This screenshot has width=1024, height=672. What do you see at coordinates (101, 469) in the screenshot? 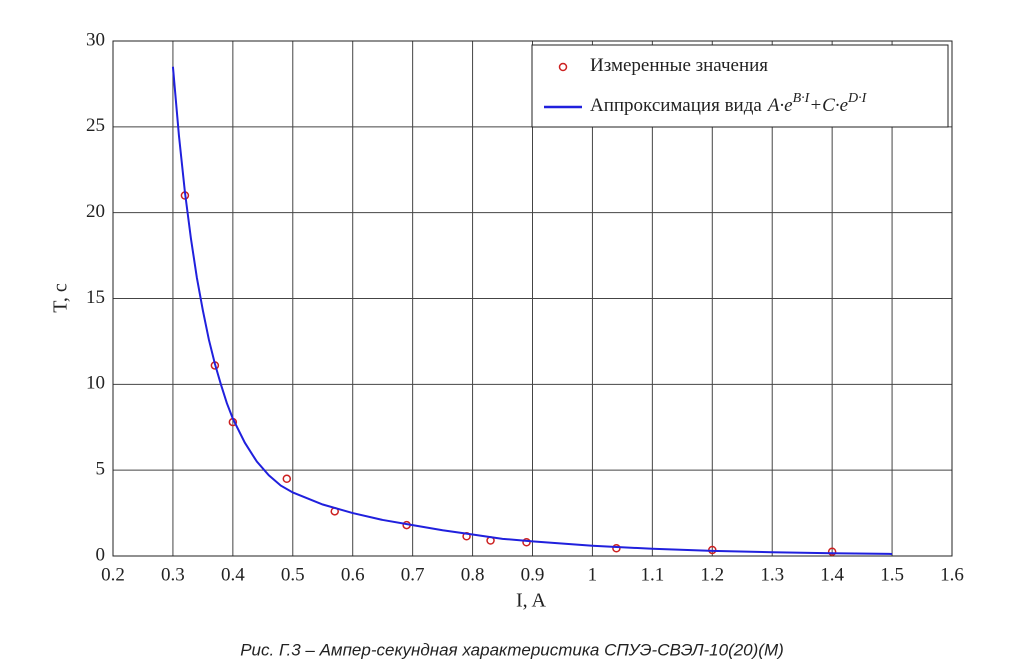
I see `y-tick-label: 5` at bounding box center [101, 469].